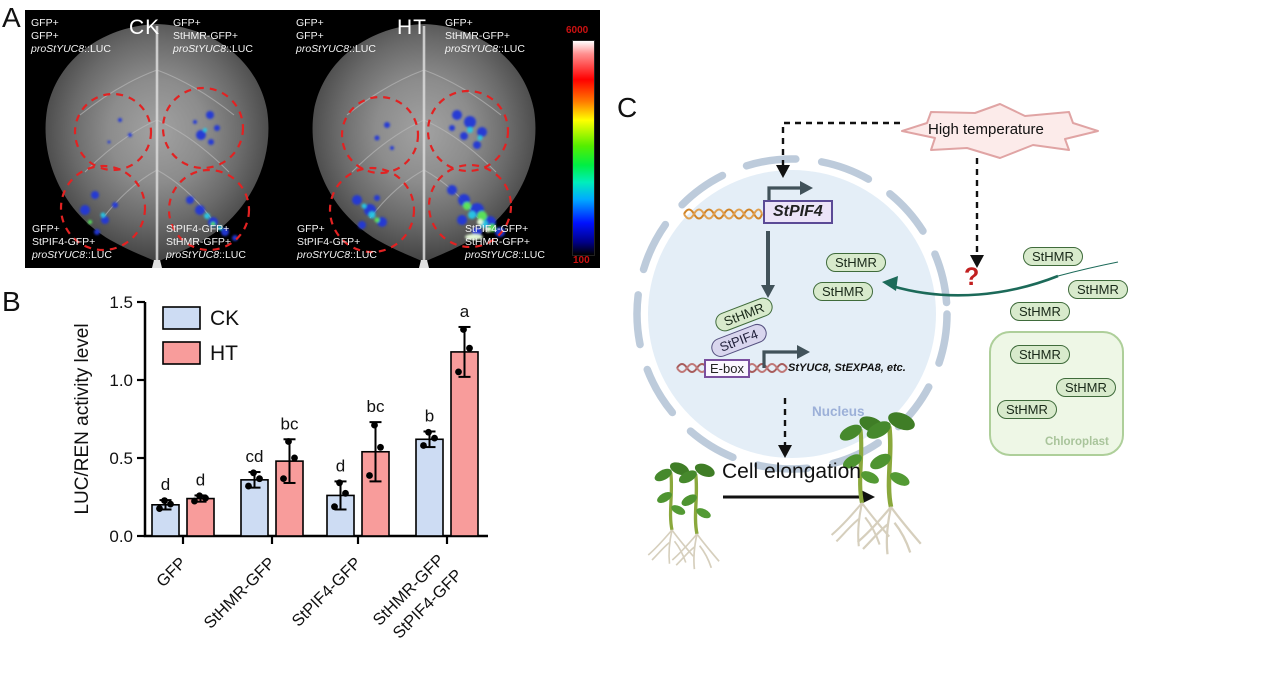  Describe the element at coordinates (327, 592) in the screenshot. I see `x-category-label: StPIF4-GFP` at that location.